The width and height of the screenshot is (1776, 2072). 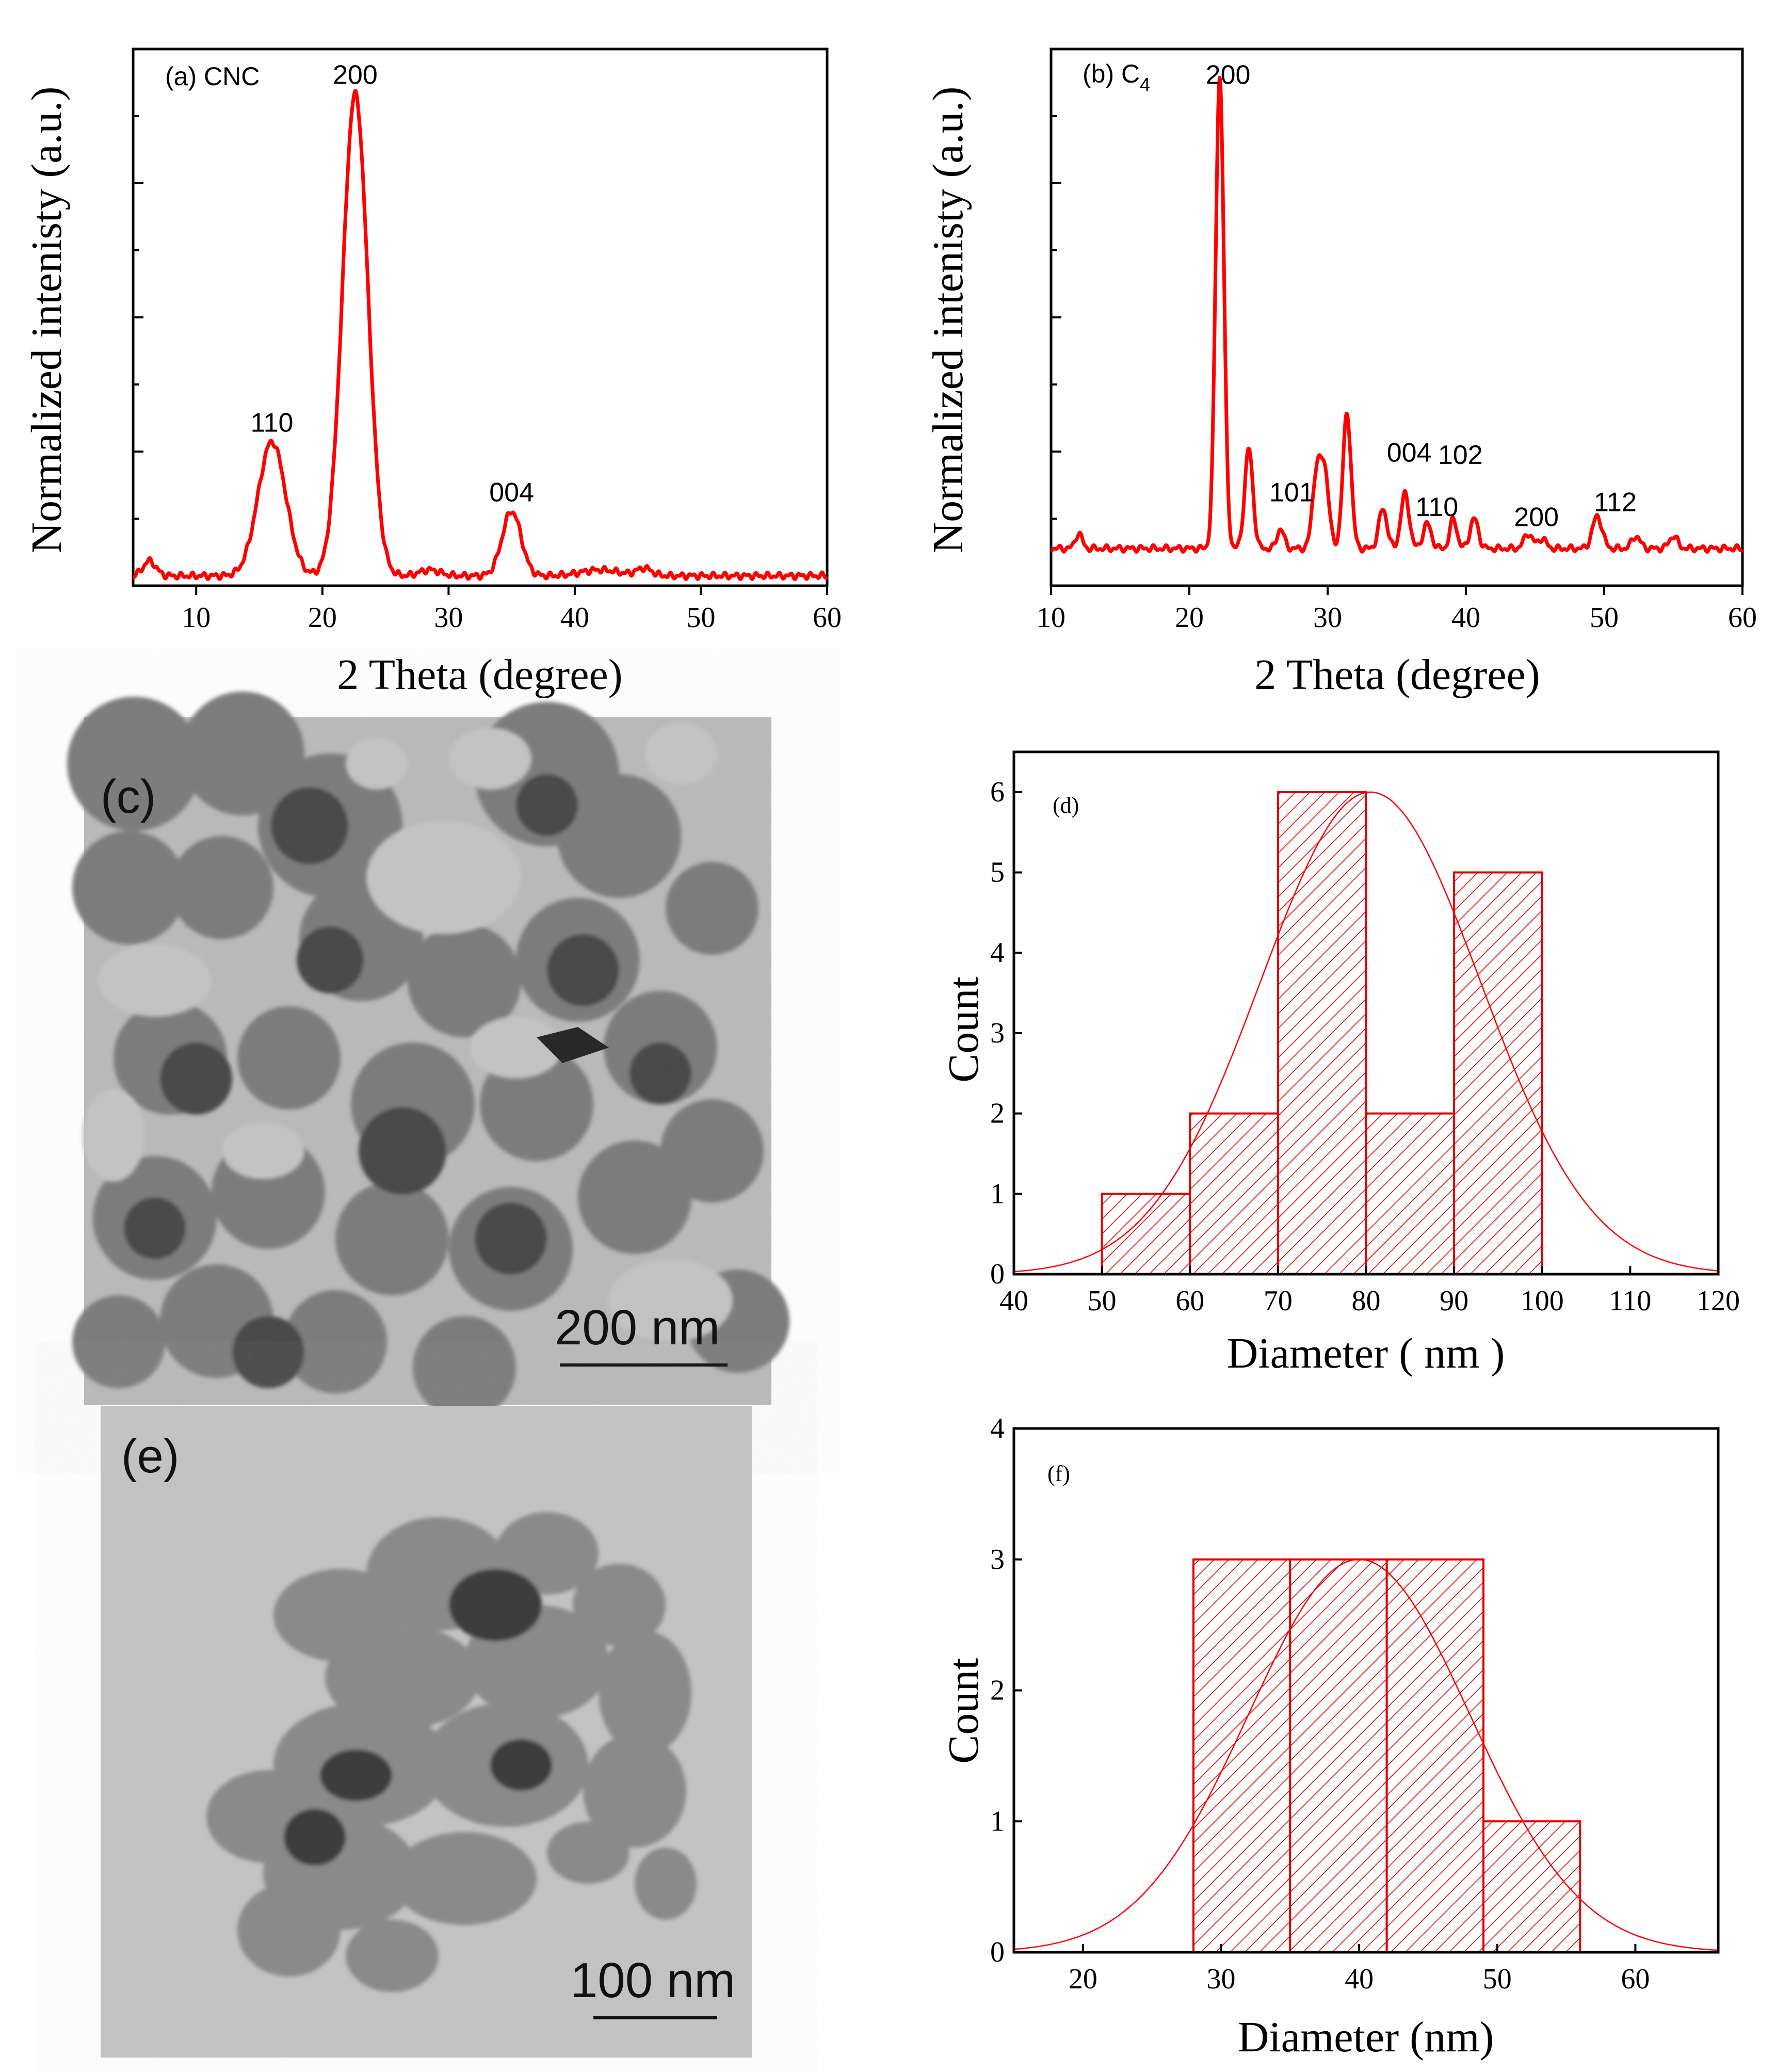 I want to click on xrd-curve-c4, so click(x=1397, y=315).